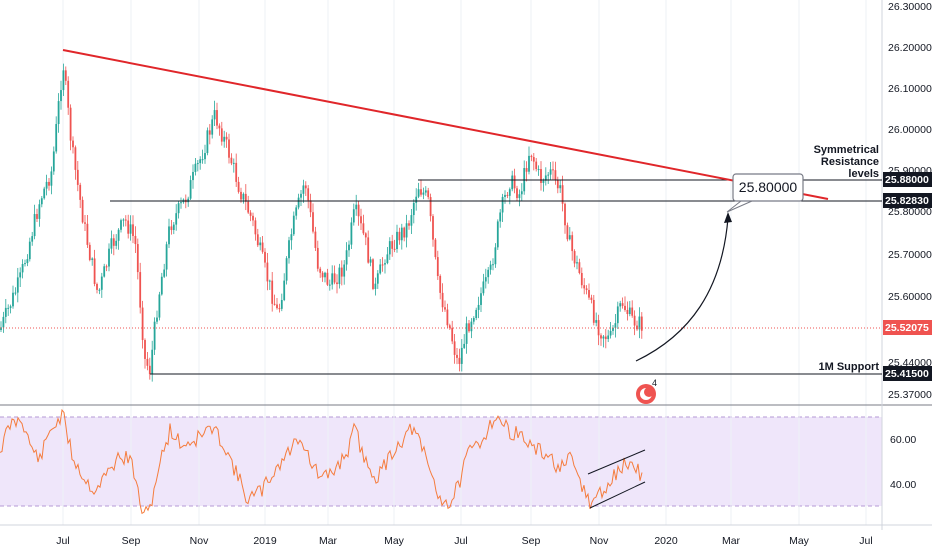 This screenshot has height=555, width=932. Describe the element at coordinates (849, 367) in the screenshot. I see `annotation-support: 1M Support` at that location.